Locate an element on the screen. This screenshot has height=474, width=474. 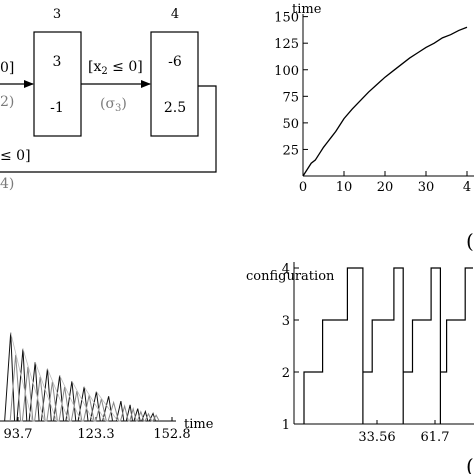
sawtooth-series-main is located at coordinates (80, 377).